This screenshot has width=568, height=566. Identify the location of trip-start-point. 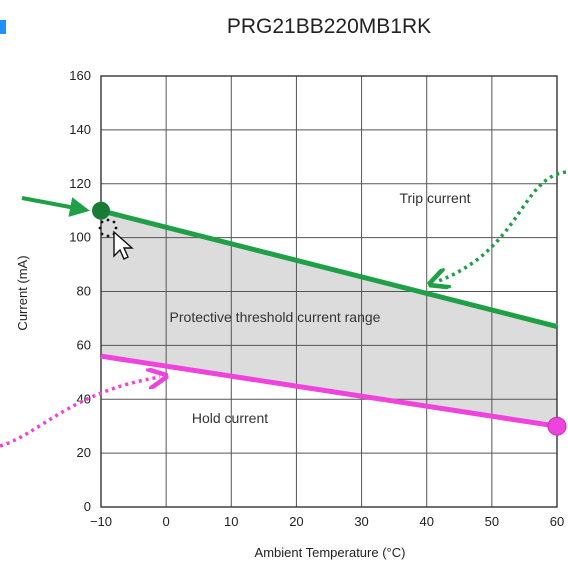
(101, 210).